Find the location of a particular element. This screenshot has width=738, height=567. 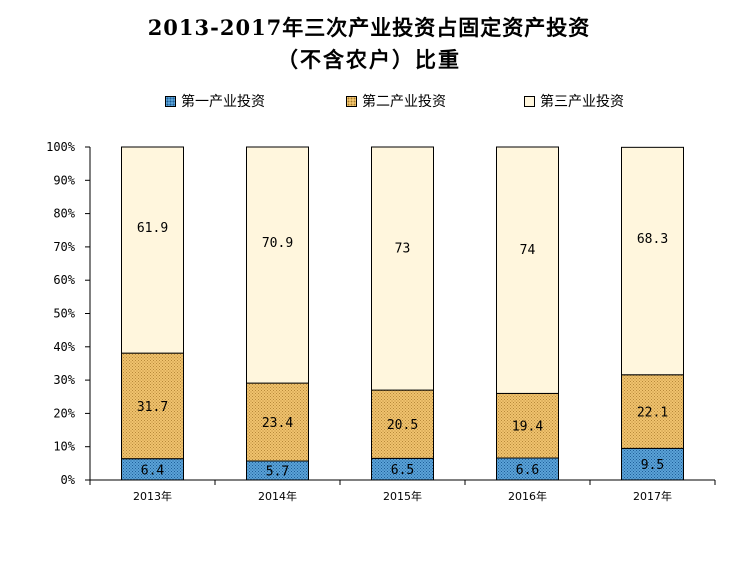

legend-swatch-primary is located at coordinates (170, 101).